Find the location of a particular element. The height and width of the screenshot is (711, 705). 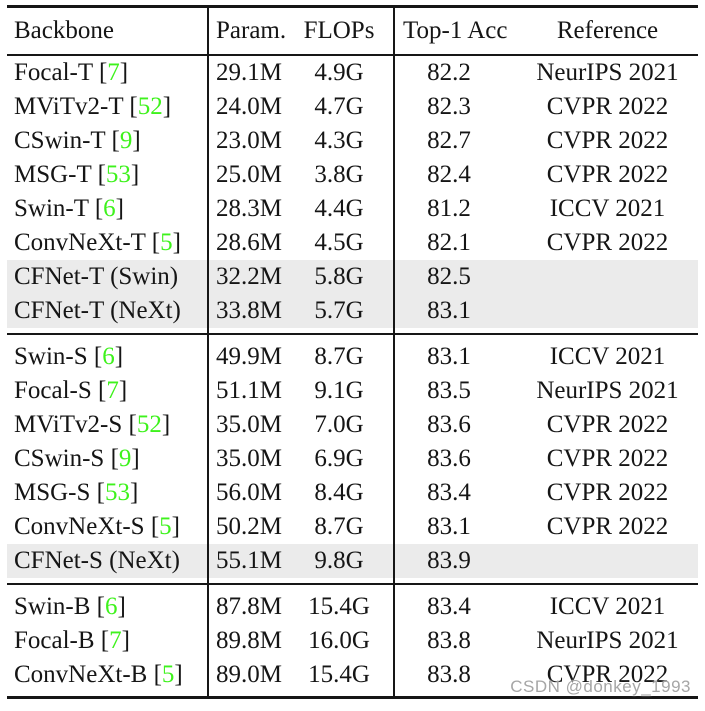

table-row: Swin-B [6] 87.8M 15.4G 83.4 ICCV 2021 is located at coordinates (352, 607).